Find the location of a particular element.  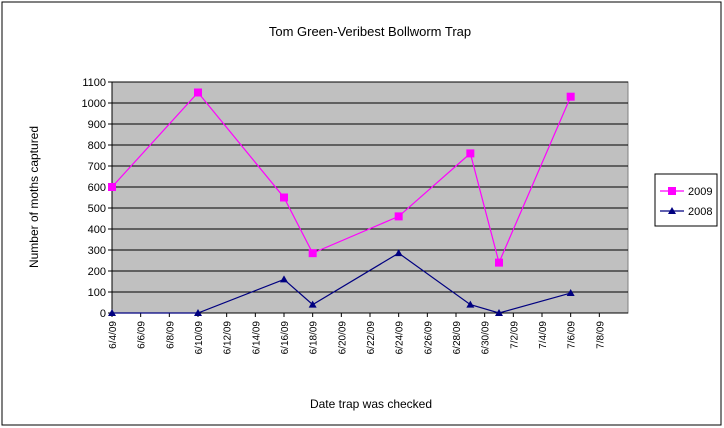

x-tick-label: 6/10/09 is located at coordinates (199, 338).